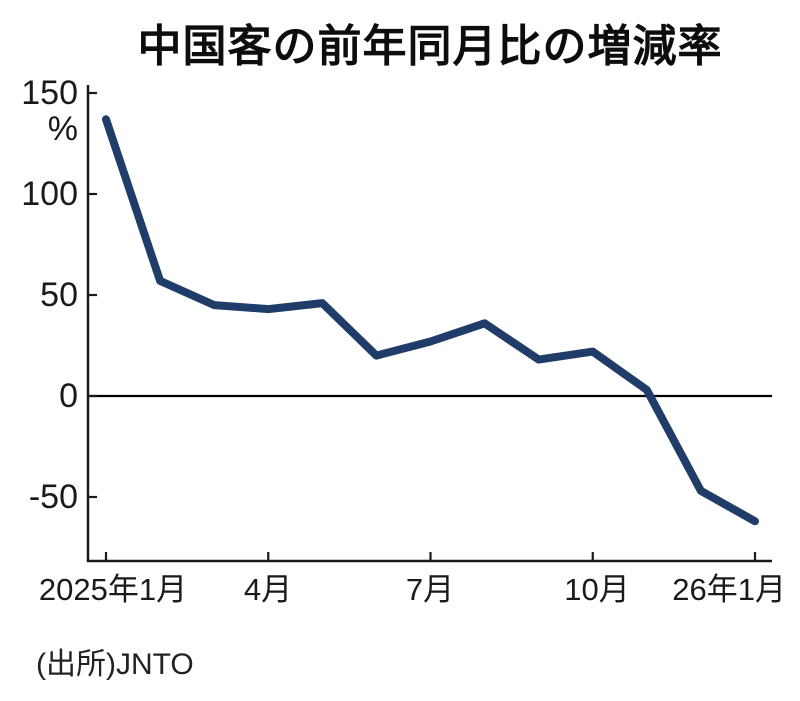 The height and width of the screenshot is (701, 800). Describe the element at coordinates (729, 589) in the screenshot. I see `x-tick-label-2026-jan: 26年1月` at that location.